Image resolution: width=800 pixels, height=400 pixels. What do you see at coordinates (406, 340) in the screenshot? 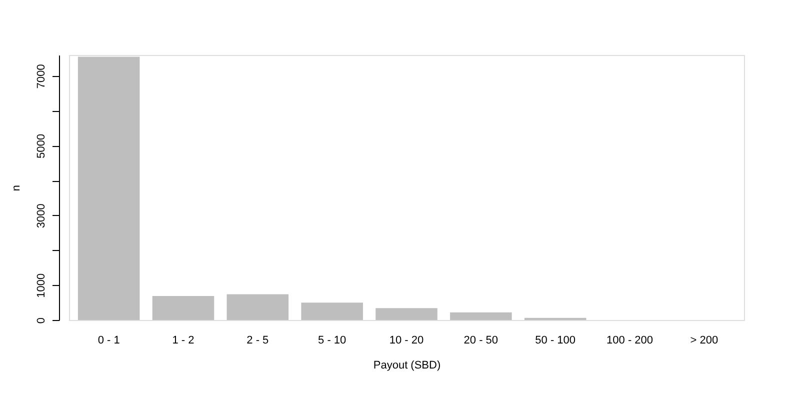
I see `x-tick-label: 10 - 20` at bounding box center [406, 340].